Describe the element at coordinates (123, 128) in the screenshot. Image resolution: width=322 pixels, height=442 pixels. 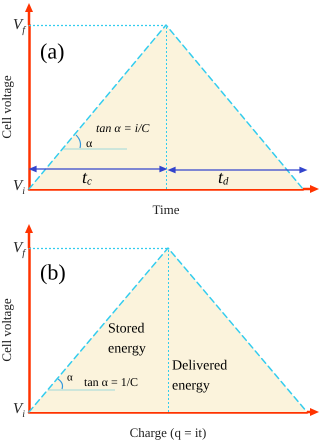
I see `annotation: tan α = i/C` at that location.